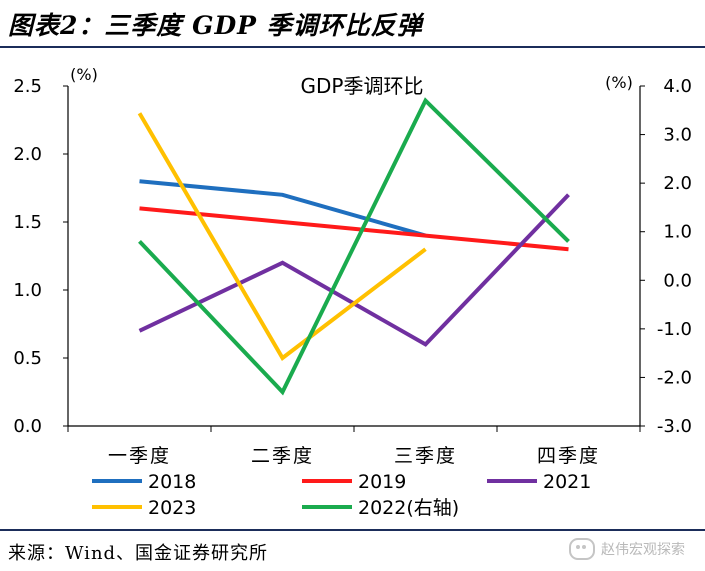 Image resolution: width=705 pixels, height=571 pixels. I want to click on source-note: 来源：Wind、国金证券研究所, so click(138, 553).